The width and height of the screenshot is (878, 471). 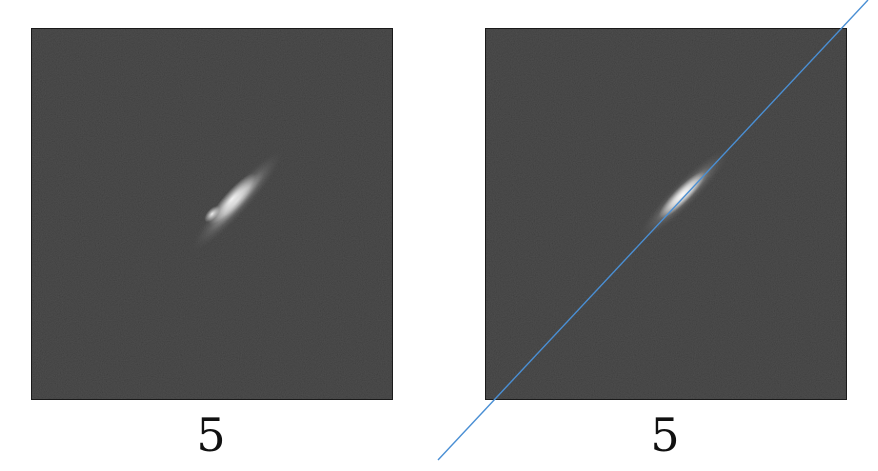 I want to click on caption-right: 5, so click(x=665, y=435).